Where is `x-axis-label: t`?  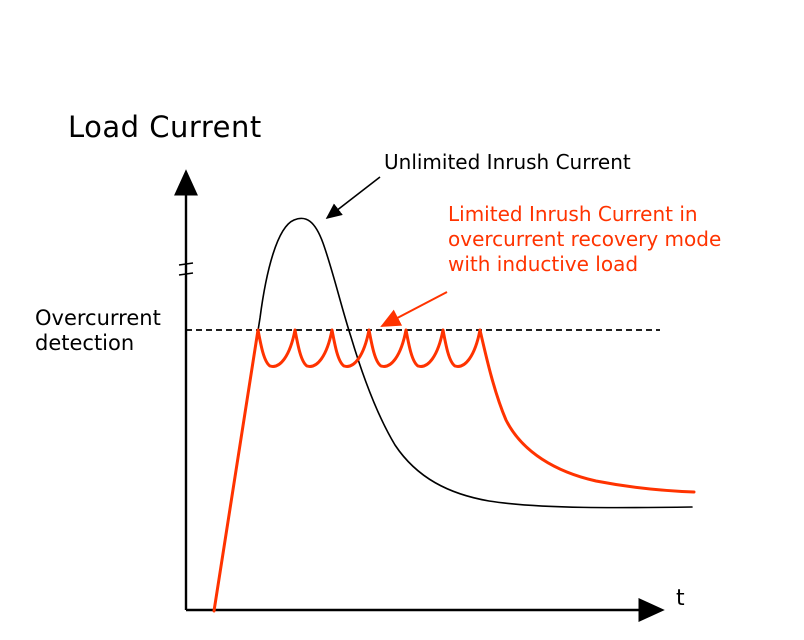
x-axis-label: t is located at coordinates (680, 598).